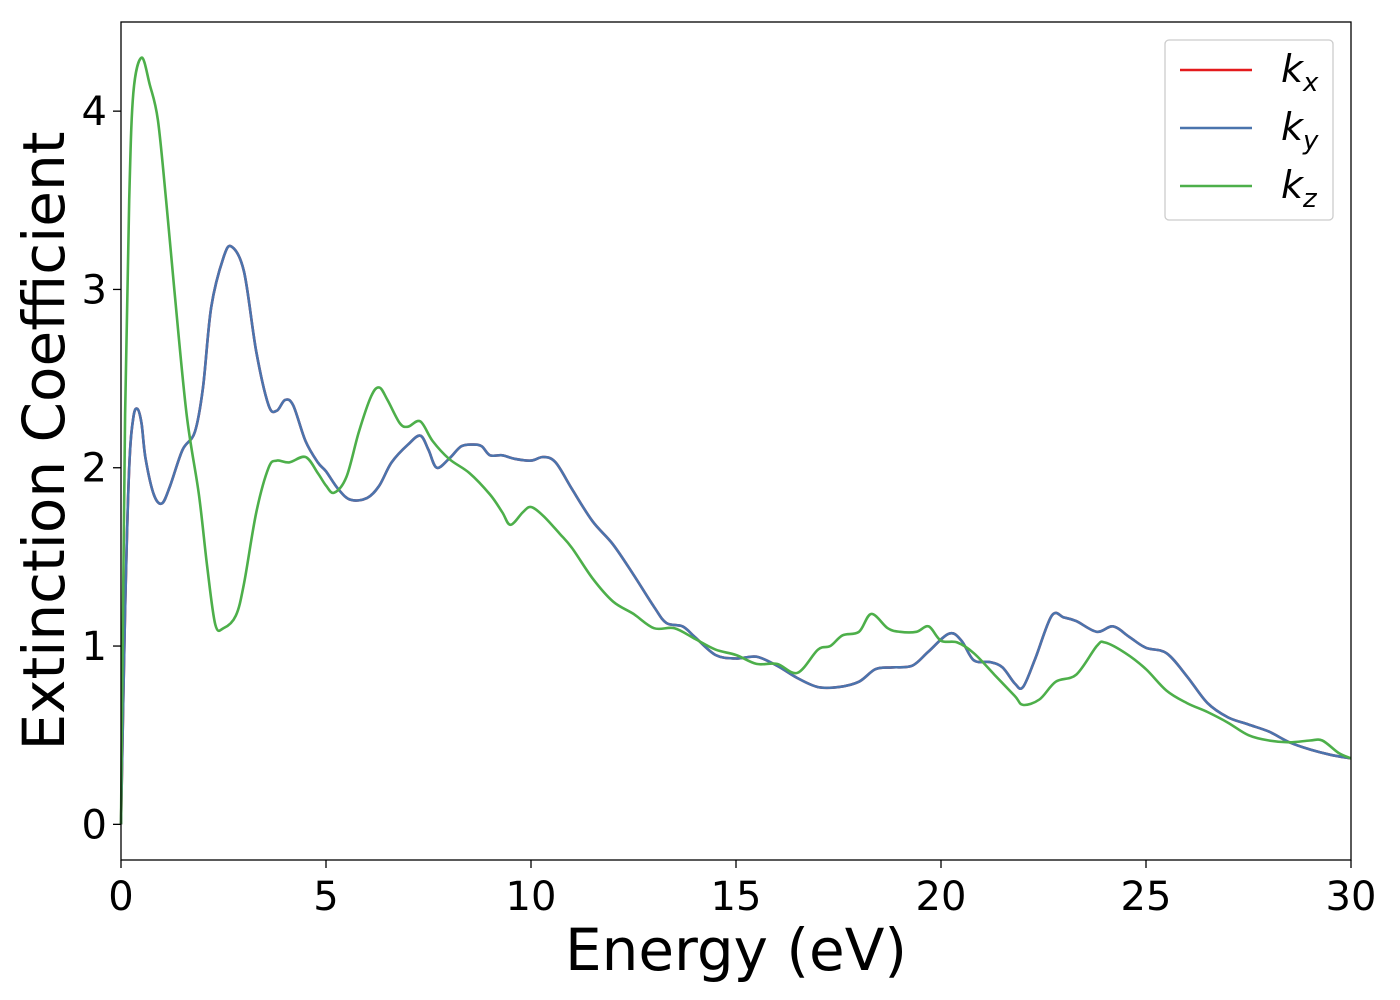  I want to click on x-axis-title: Energy (eV), so click(736, 950).